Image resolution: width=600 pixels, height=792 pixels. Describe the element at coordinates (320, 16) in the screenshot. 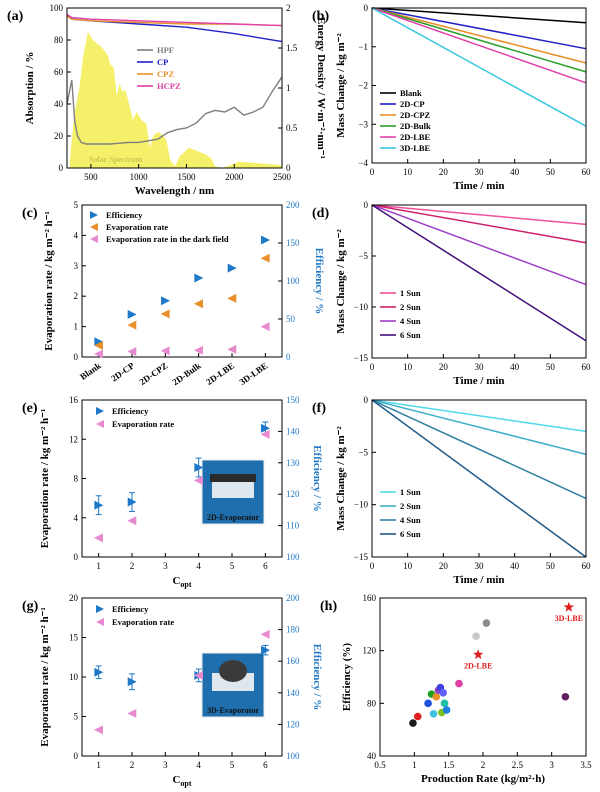

I see `panel-b-label: (b)` at that location.